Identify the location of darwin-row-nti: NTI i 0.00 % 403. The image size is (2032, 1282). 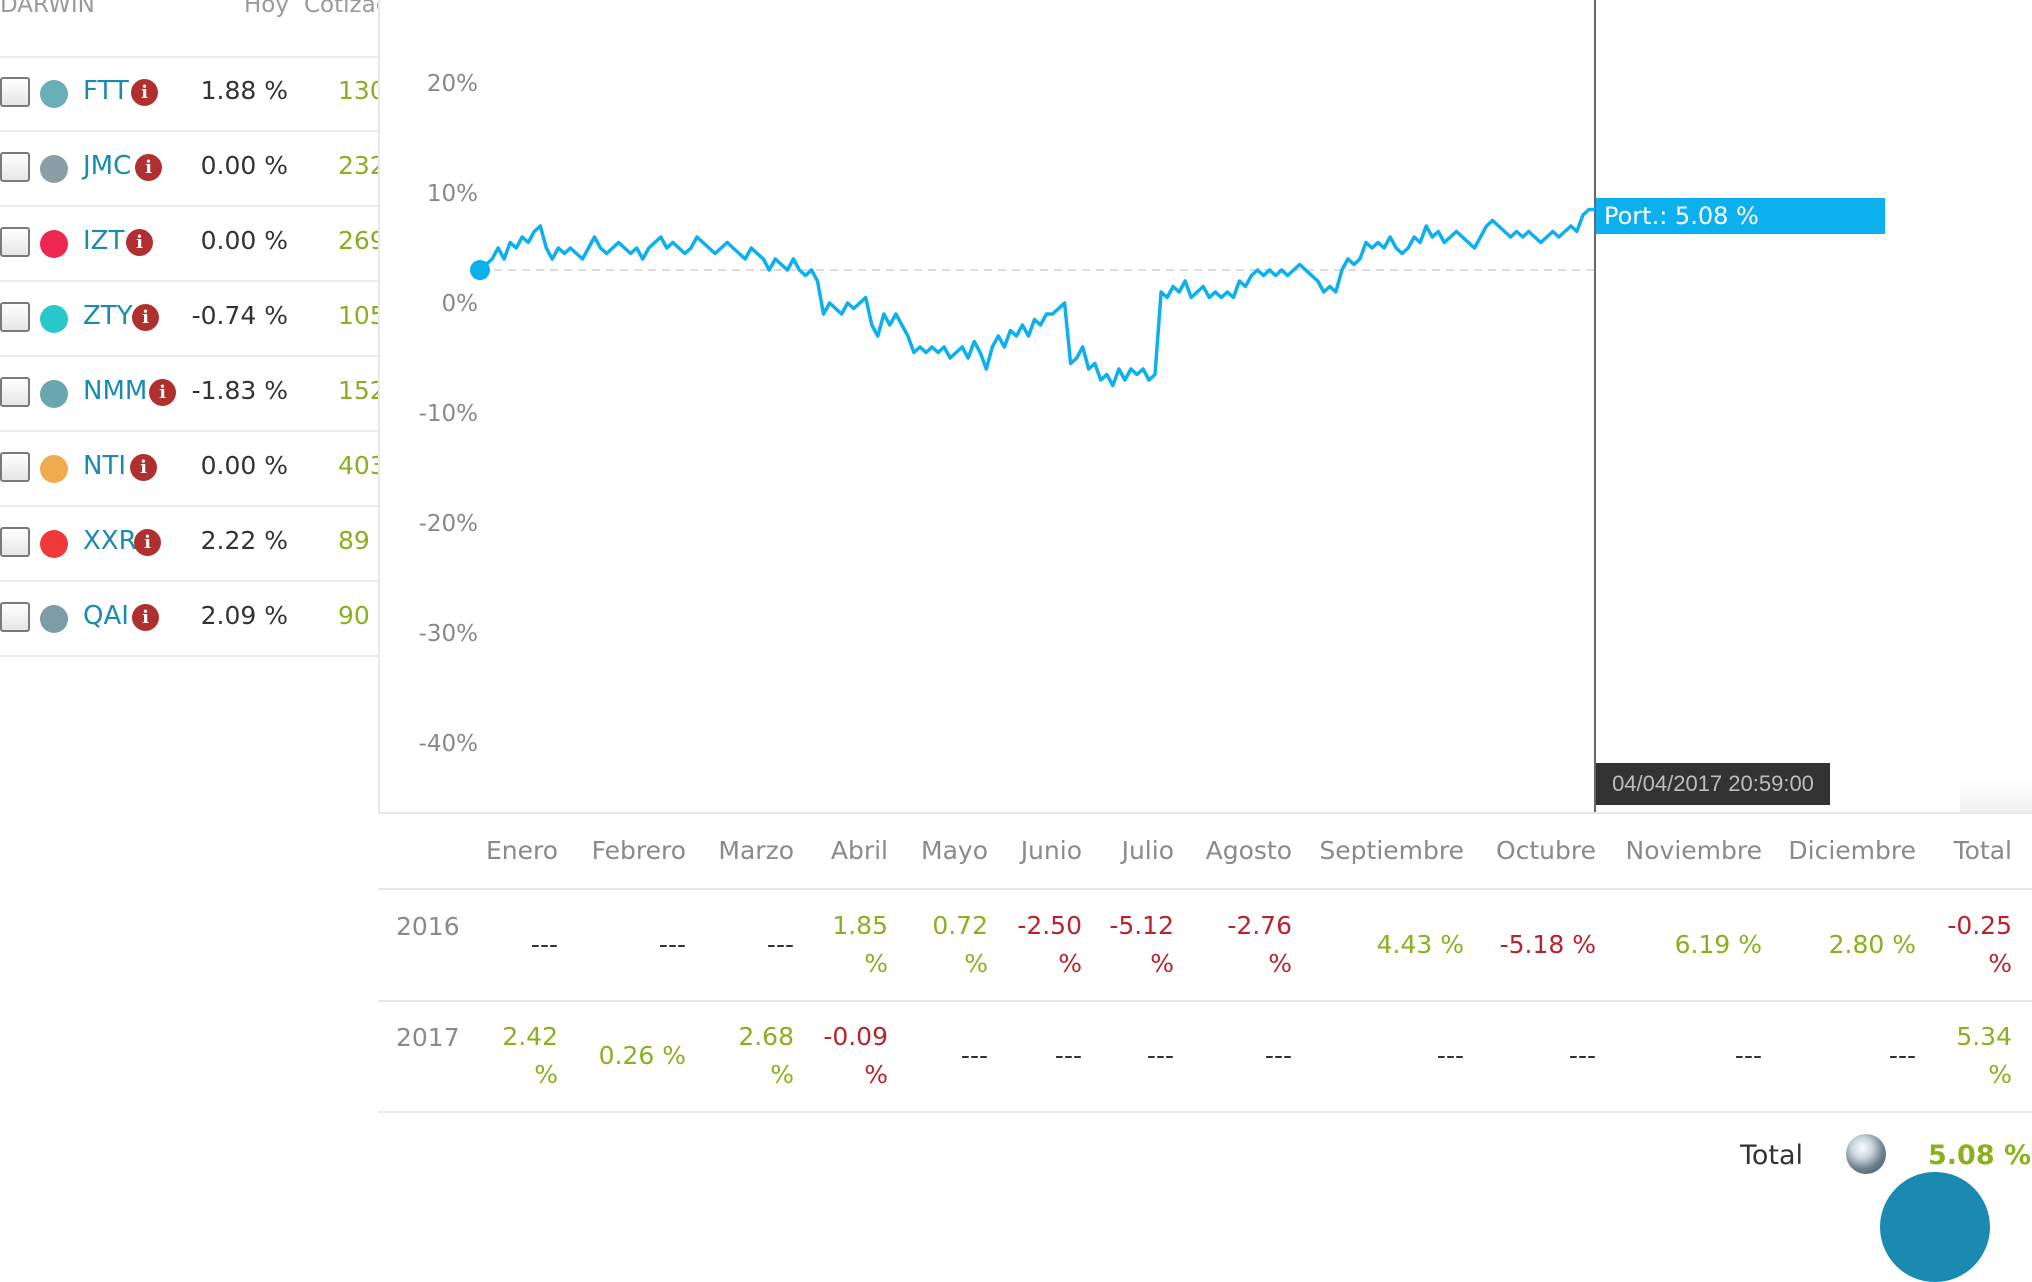
(189, 469).